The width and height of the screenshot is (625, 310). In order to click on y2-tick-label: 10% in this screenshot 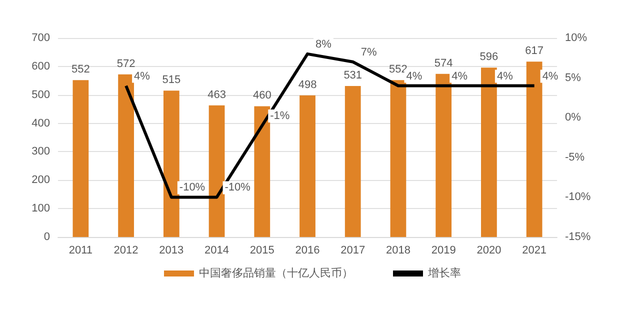, I will do `click(576, 38)`.